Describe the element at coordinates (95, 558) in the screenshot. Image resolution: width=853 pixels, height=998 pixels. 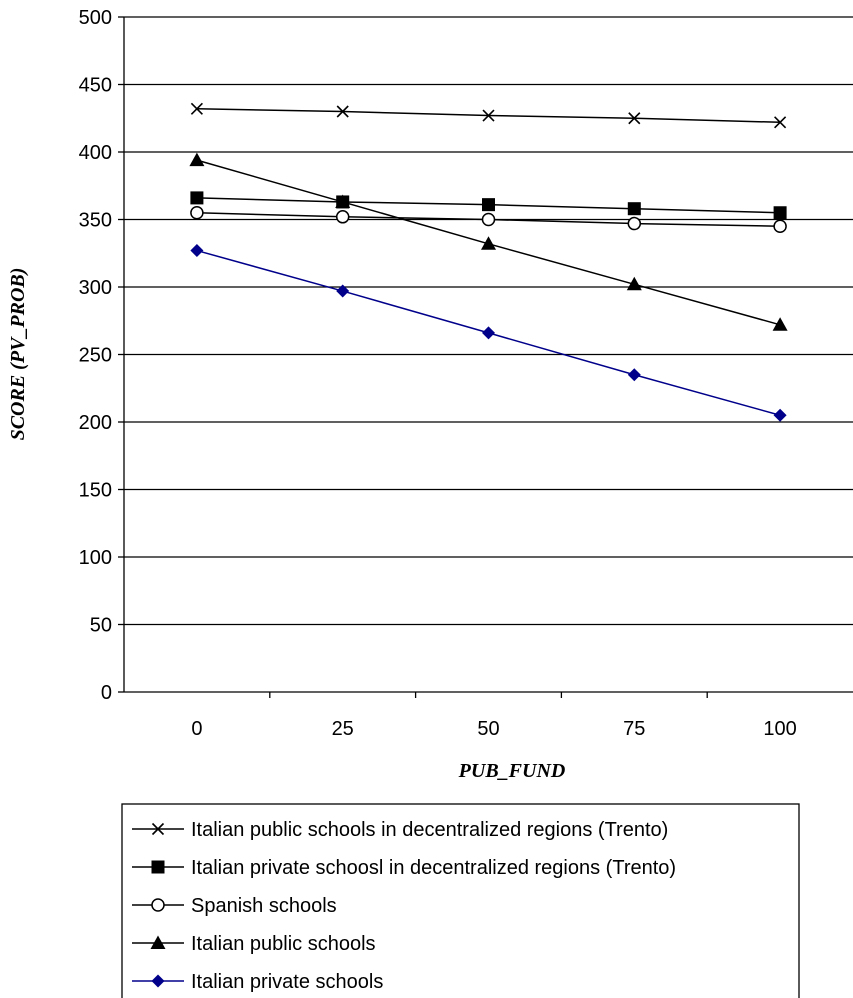
I see `y-tick-label: 100` at that location.